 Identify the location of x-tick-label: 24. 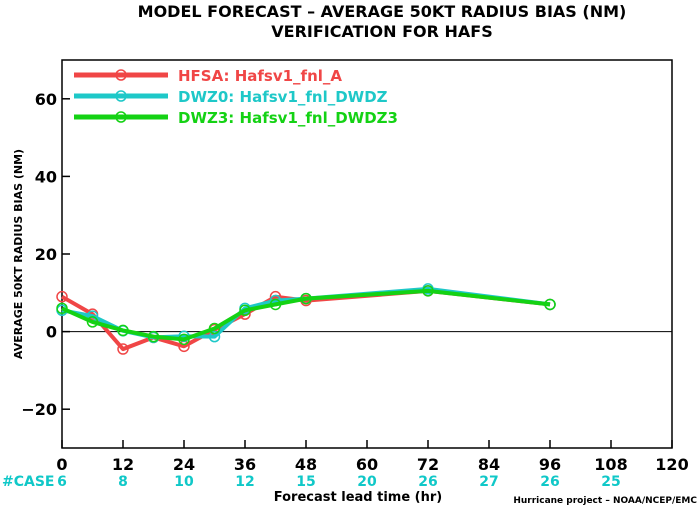
(184, 464).